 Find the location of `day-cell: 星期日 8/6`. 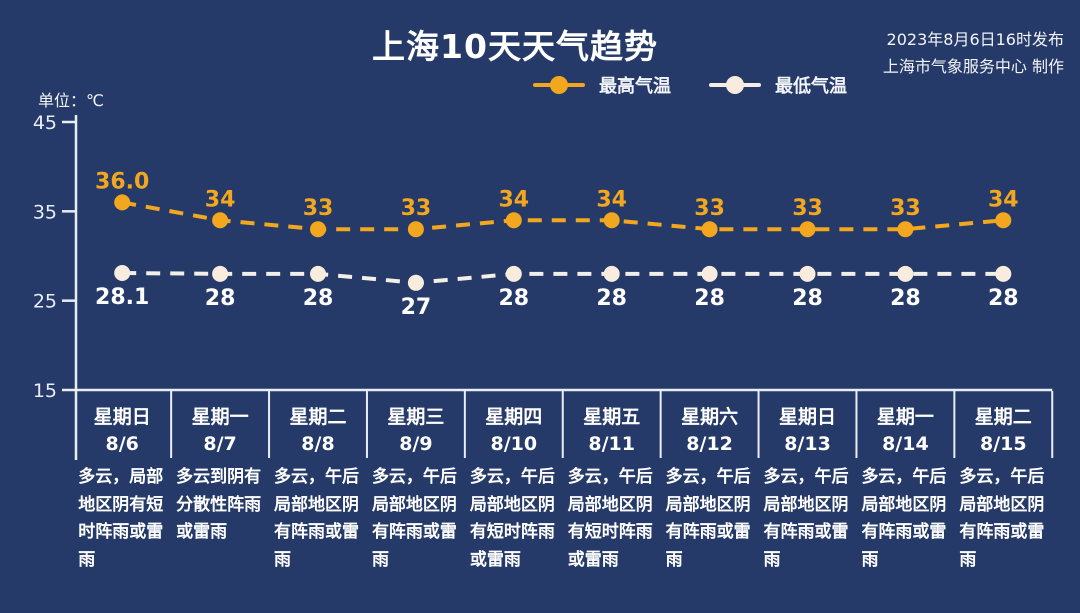

day-cell: 星期日 8/6 is located at coordinates (122, 427).